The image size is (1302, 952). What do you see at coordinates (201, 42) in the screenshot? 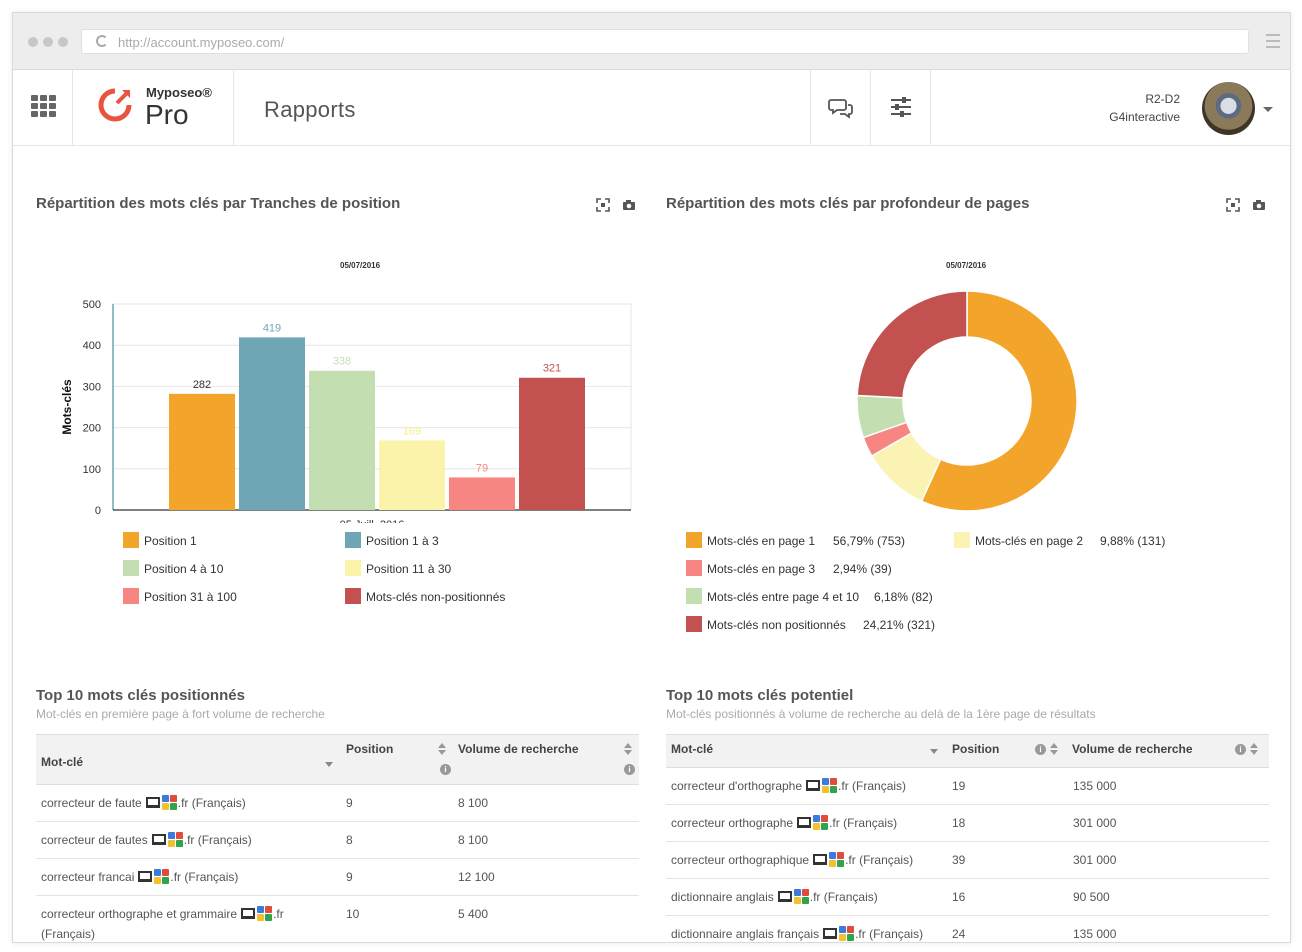
I see `url-text: http://account.myposeo.com/` at bounding box center [201, 42].